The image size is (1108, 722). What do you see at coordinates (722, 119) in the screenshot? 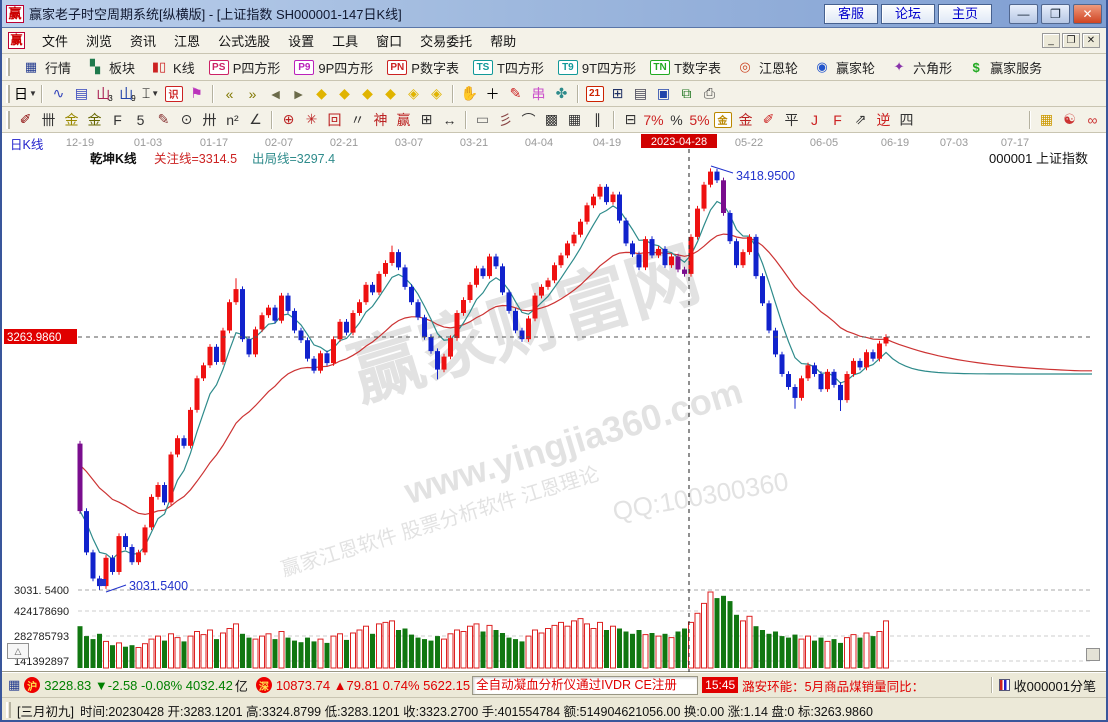
I see `gold-circle-icon: 金` at bounding box center [722, 119].